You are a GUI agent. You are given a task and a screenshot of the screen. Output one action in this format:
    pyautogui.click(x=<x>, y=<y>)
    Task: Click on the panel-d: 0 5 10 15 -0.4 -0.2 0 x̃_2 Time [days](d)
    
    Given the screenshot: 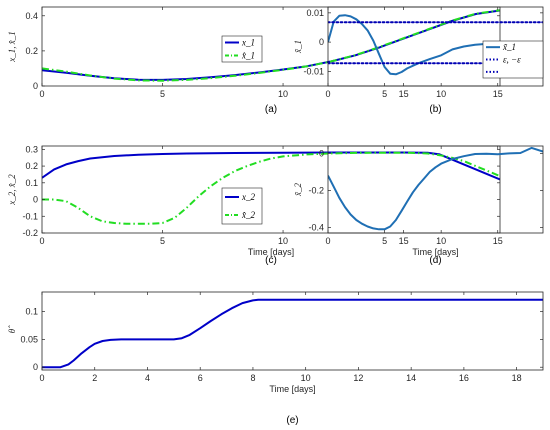 What is the action you would take?
    pyautogui.click(x=418, y=205)
    